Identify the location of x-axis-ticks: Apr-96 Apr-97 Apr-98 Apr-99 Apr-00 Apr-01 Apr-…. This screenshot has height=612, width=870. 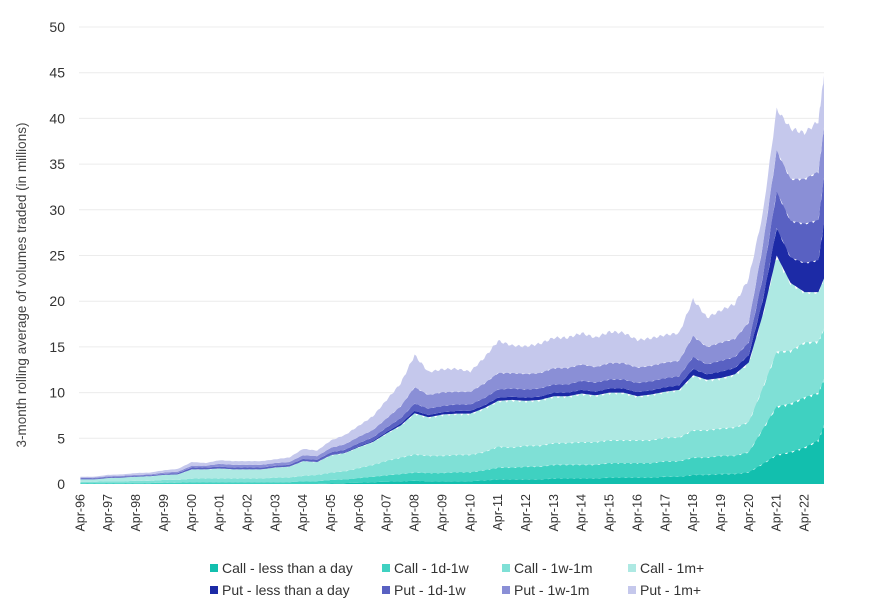
(442, 513).